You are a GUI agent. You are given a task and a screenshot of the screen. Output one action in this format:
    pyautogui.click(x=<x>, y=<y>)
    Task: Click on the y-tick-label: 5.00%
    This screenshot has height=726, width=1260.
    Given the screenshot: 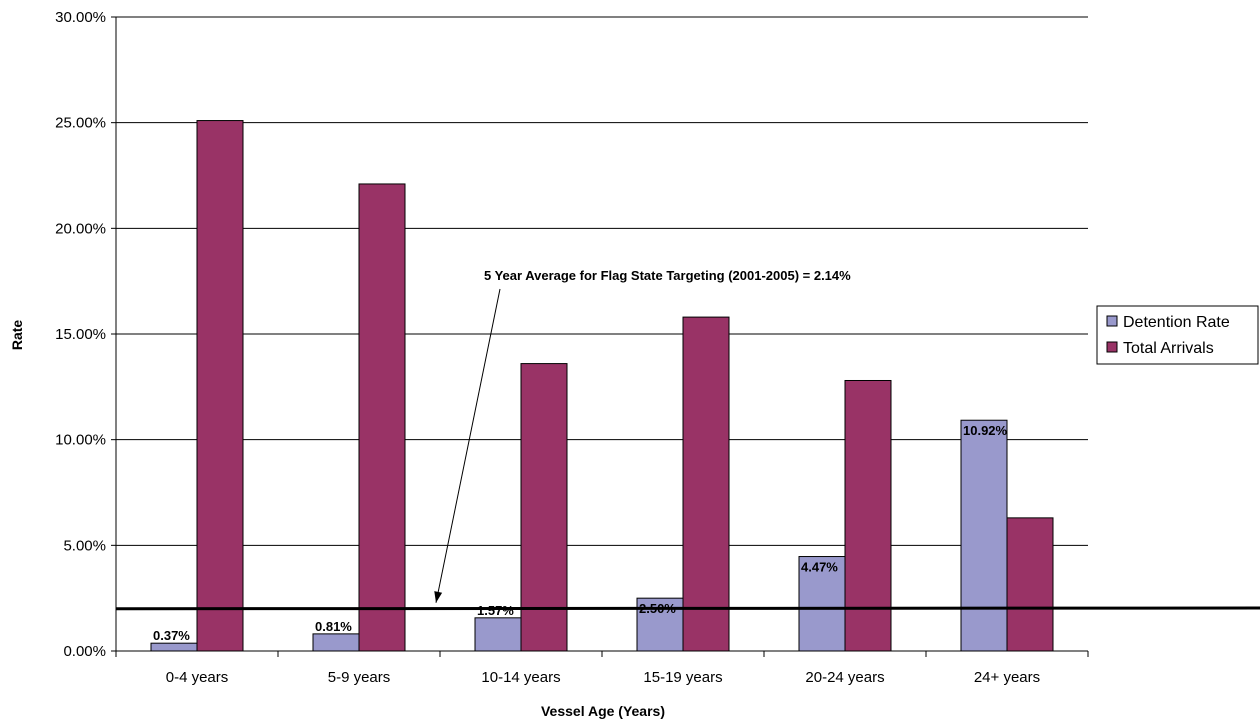 What is the action you would take?
    pyautogui.click(x=84, y=545)
    